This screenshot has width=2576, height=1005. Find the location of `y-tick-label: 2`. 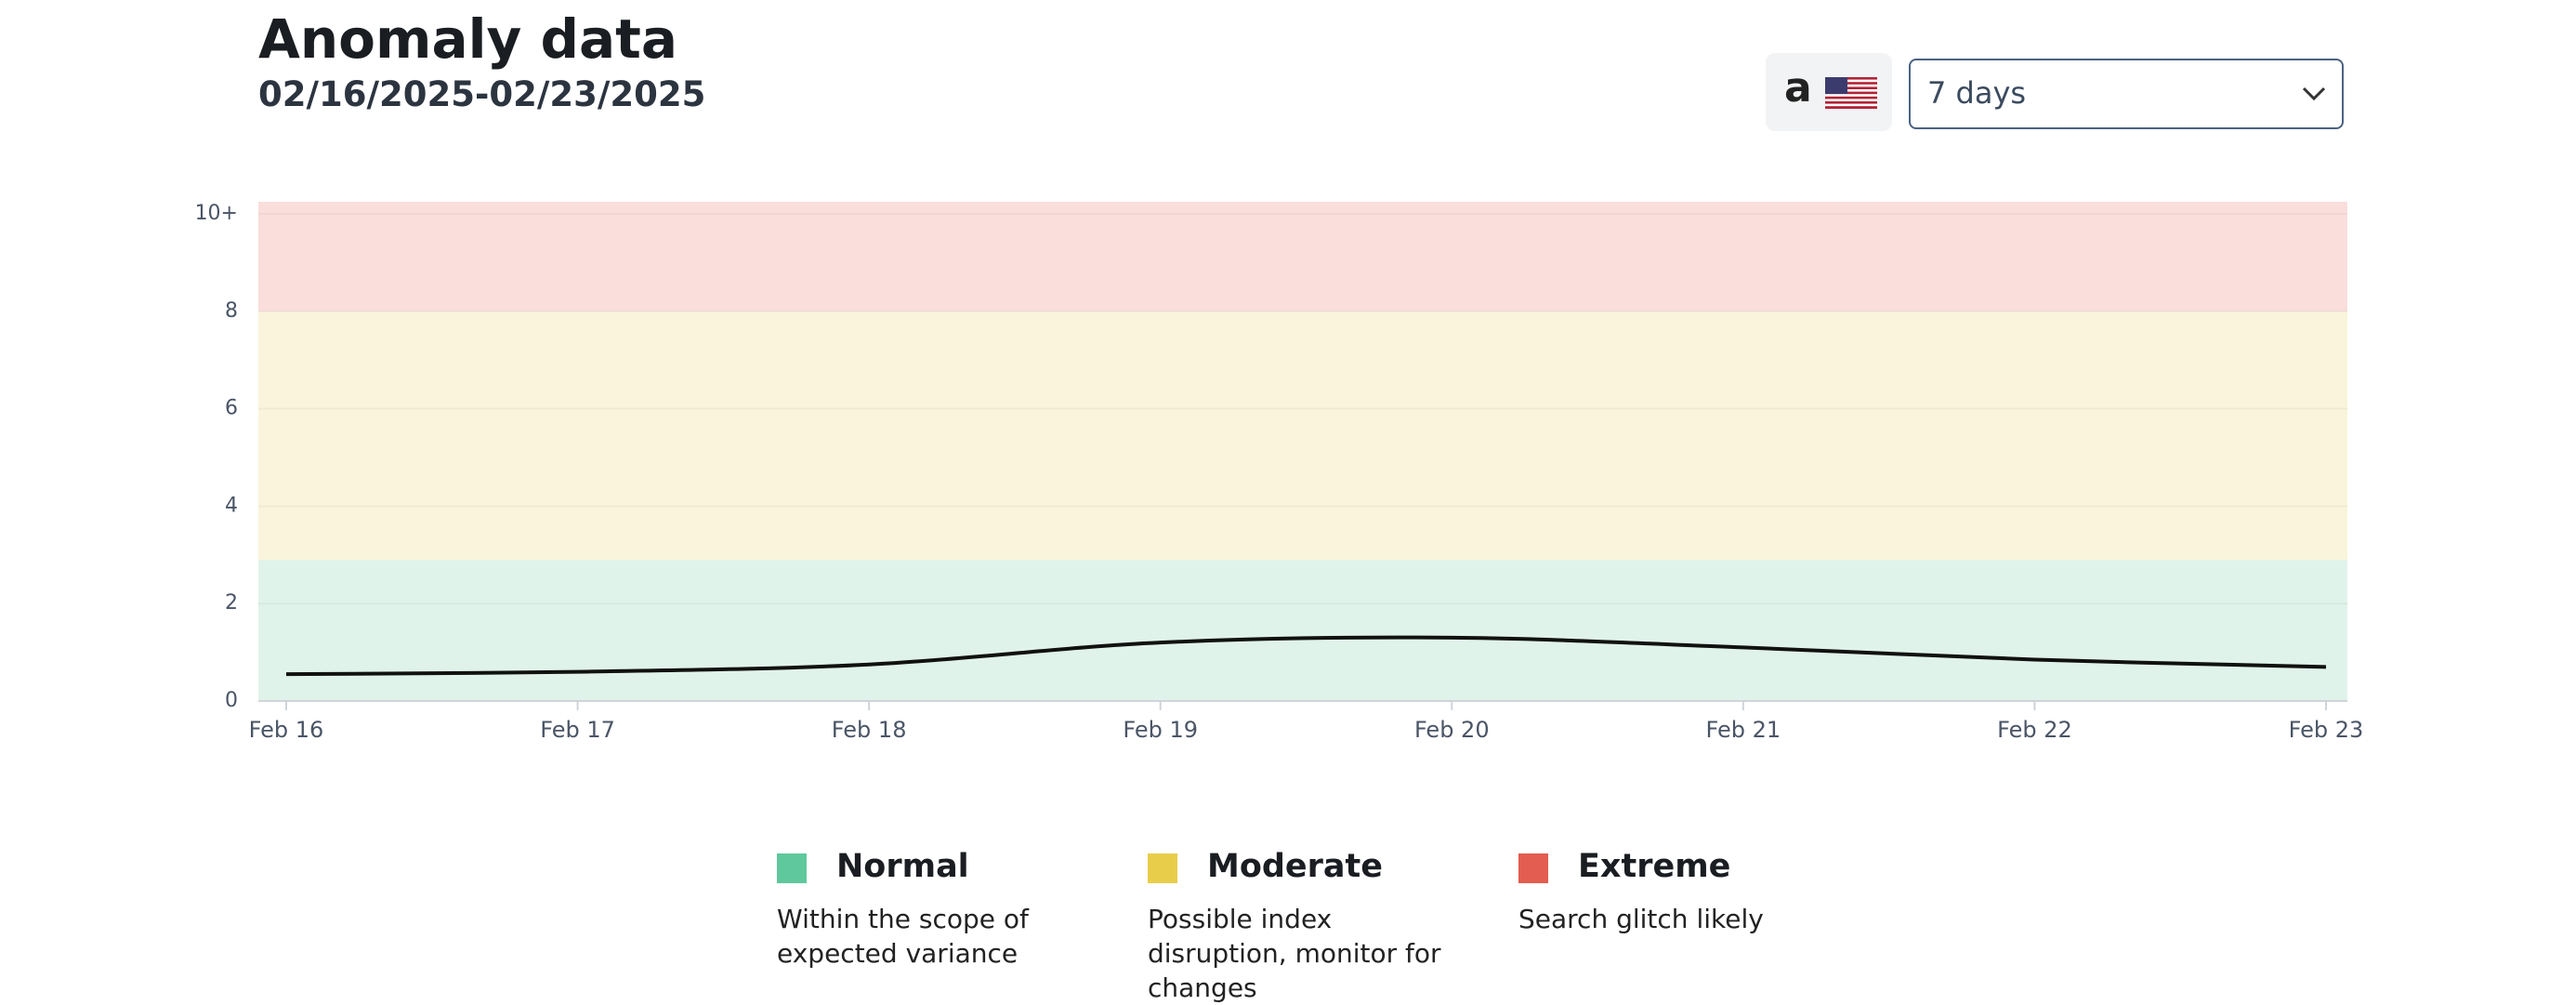

y-tick-label: 2 is located at coordinates (231, 603).